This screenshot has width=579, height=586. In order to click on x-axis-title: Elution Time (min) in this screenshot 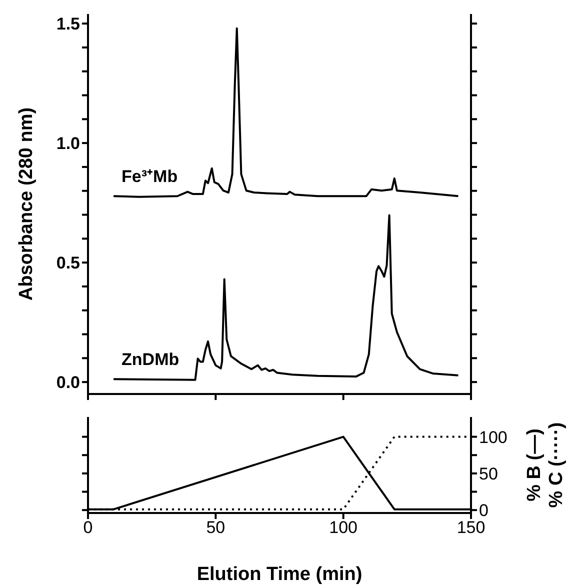, I will do `click(279, 574)`.